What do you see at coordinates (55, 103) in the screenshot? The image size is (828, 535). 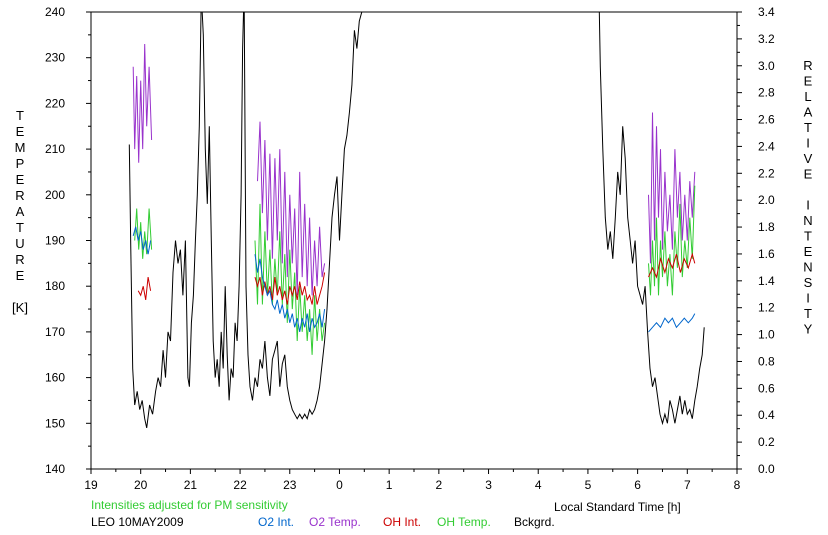 I see `y-left-tick-label: 220` at bounding box center [55, 103].